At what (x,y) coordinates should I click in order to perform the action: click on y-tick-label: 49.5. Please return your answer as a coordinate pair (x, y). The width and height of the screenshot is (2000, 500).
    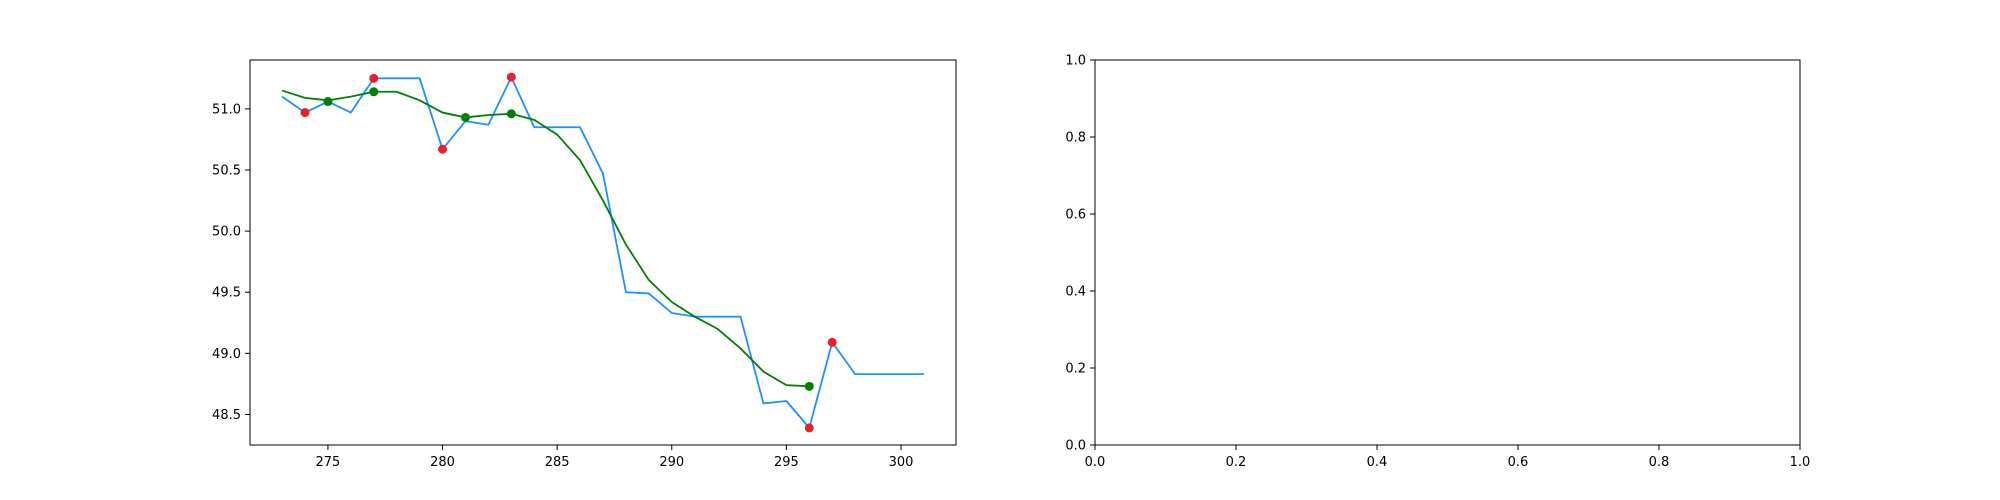
    Looking at the image, I should click on (226, 293).